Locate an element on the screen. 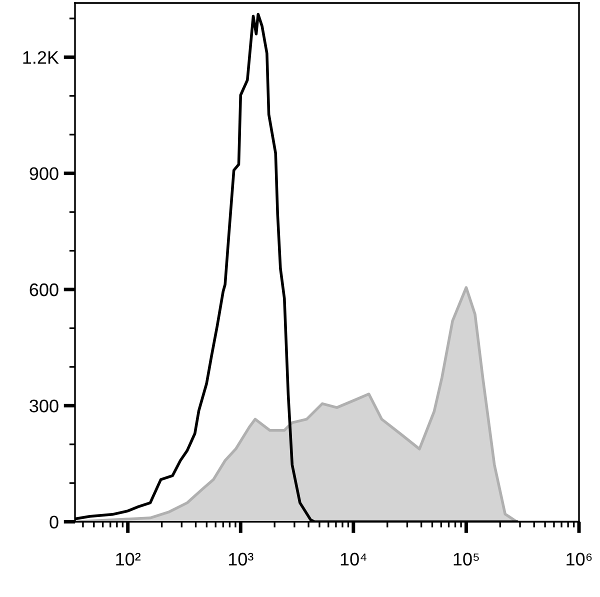 The height and width of the screenshot is (597, 600). x-tick-label: 10⁴ is located at coordinates (353, 559).